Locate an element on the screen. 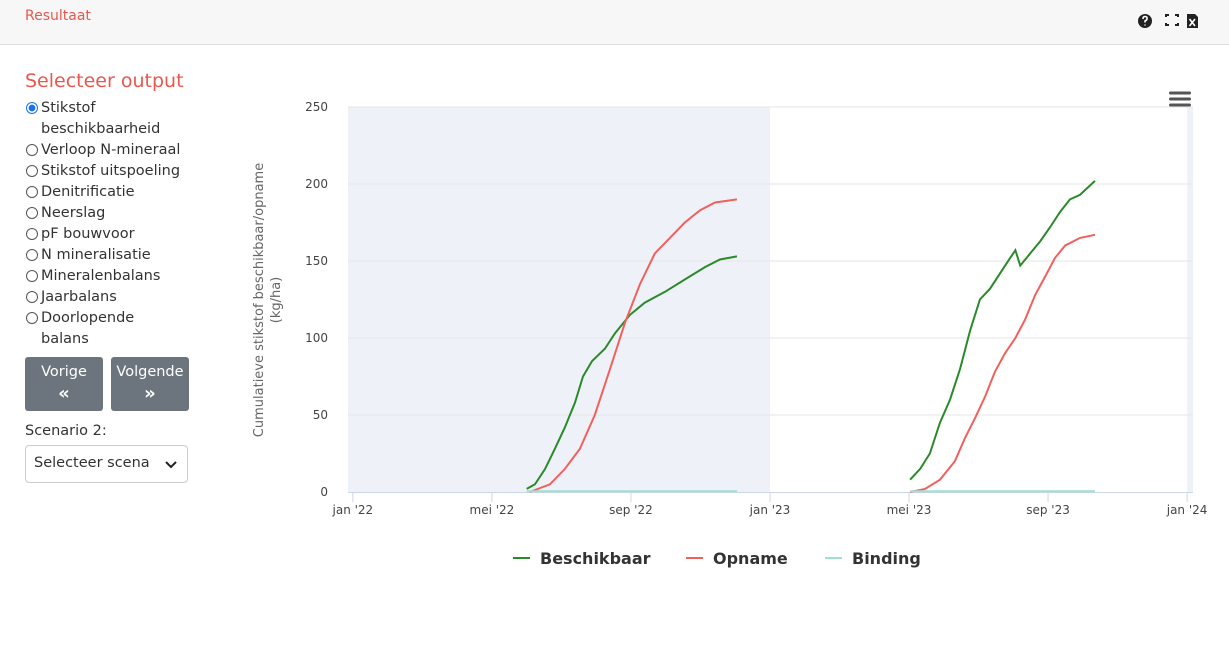 The image size is (1229, 656). radio-option: N mineralisatie is located at coordinates (105, 255).